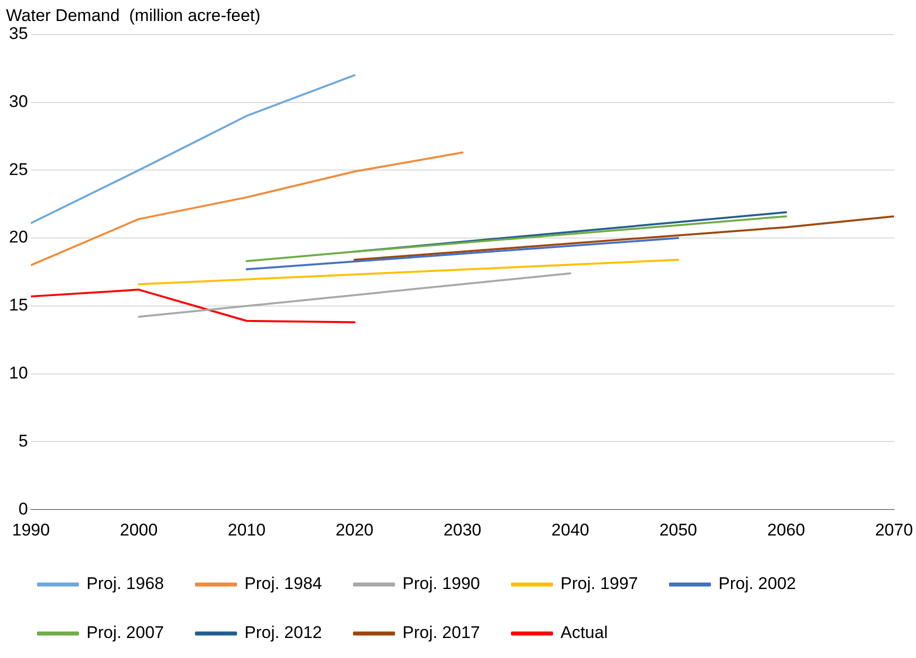  Describe the element at coordinates (757, 584) in the screenshot. I see `legend-label: Proj. 2002` at that location.